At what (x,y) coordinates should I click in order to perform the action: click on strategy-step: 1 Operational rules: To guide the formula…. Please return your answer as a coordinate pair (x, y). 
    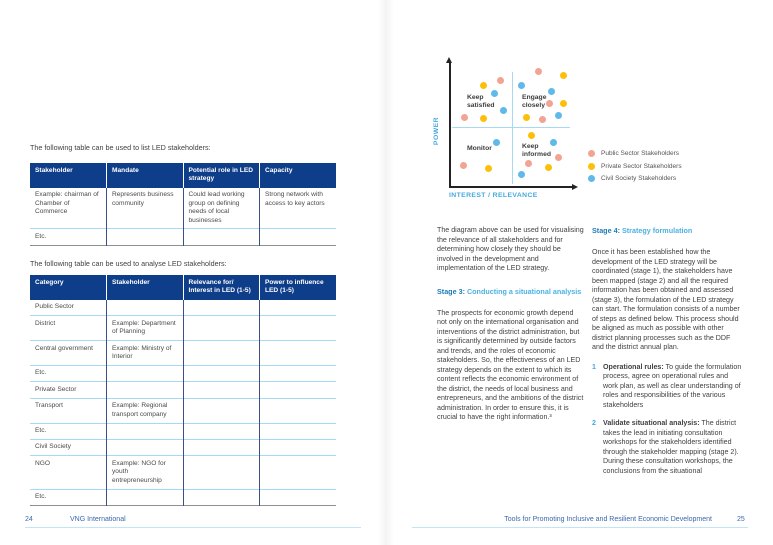
    Looking at the image, I should click on (667, 387).